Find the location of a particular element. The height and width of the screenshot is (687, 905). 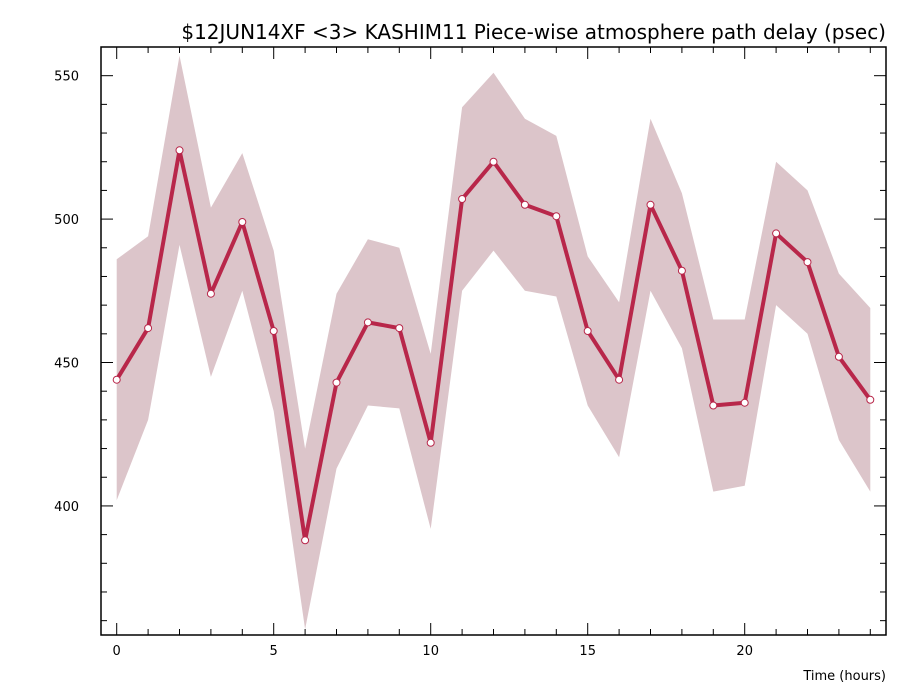

y-tick-label: 500 is located at coordinates (66, 220).